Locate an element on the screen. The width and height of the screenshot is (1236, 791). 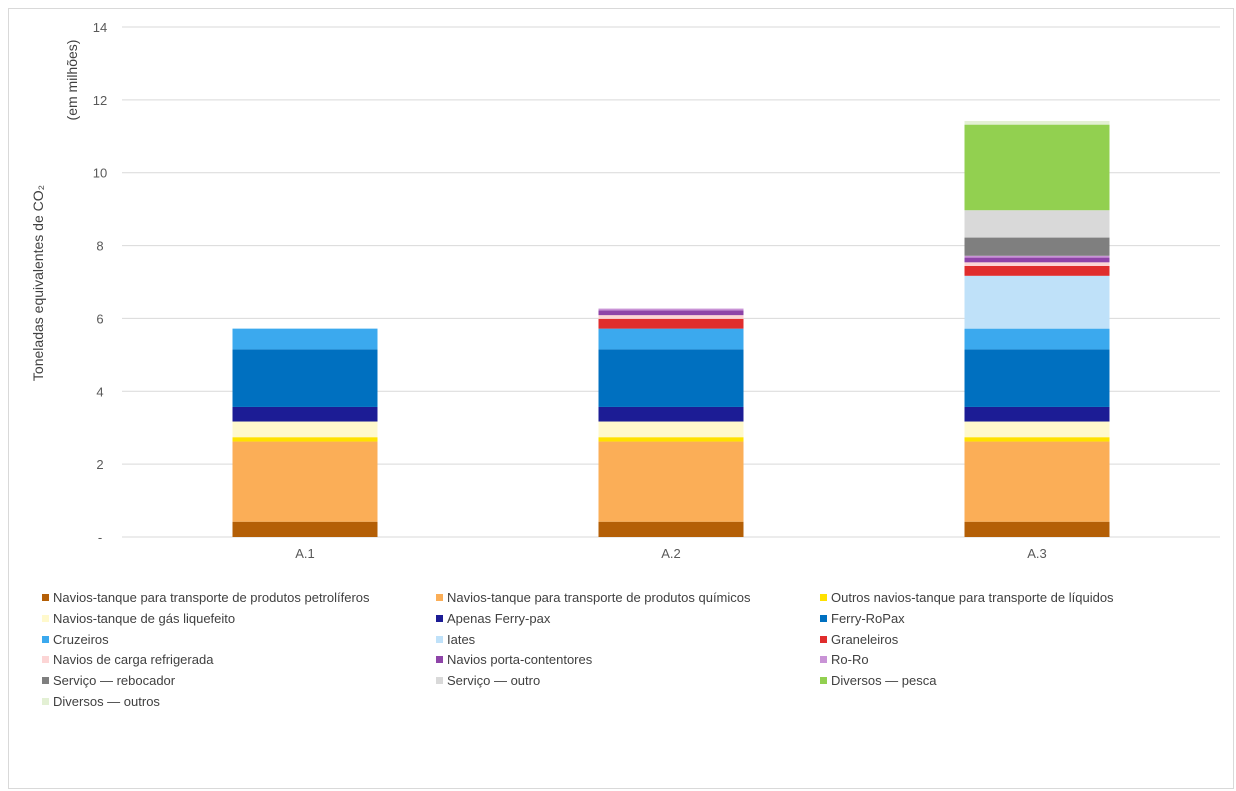
legend-item: Navios porta-contentores is located at coordinates (514, 659).